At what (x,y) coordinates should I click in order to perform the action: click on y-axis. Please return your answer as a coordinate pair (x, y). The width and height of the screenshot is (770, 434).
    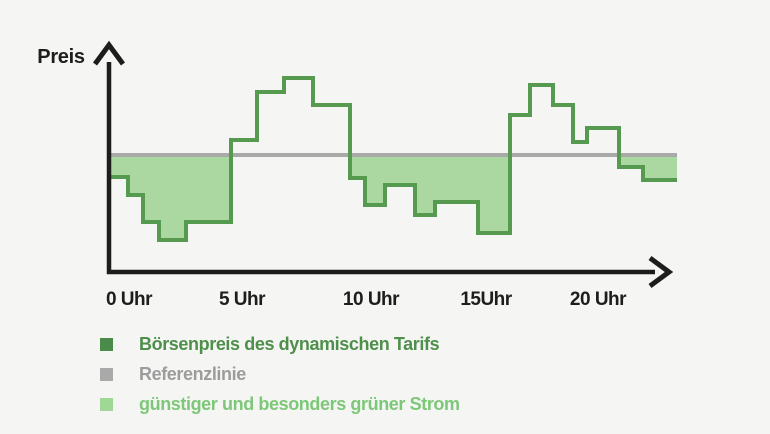
    Looking at the image, I should click on (109, 157).